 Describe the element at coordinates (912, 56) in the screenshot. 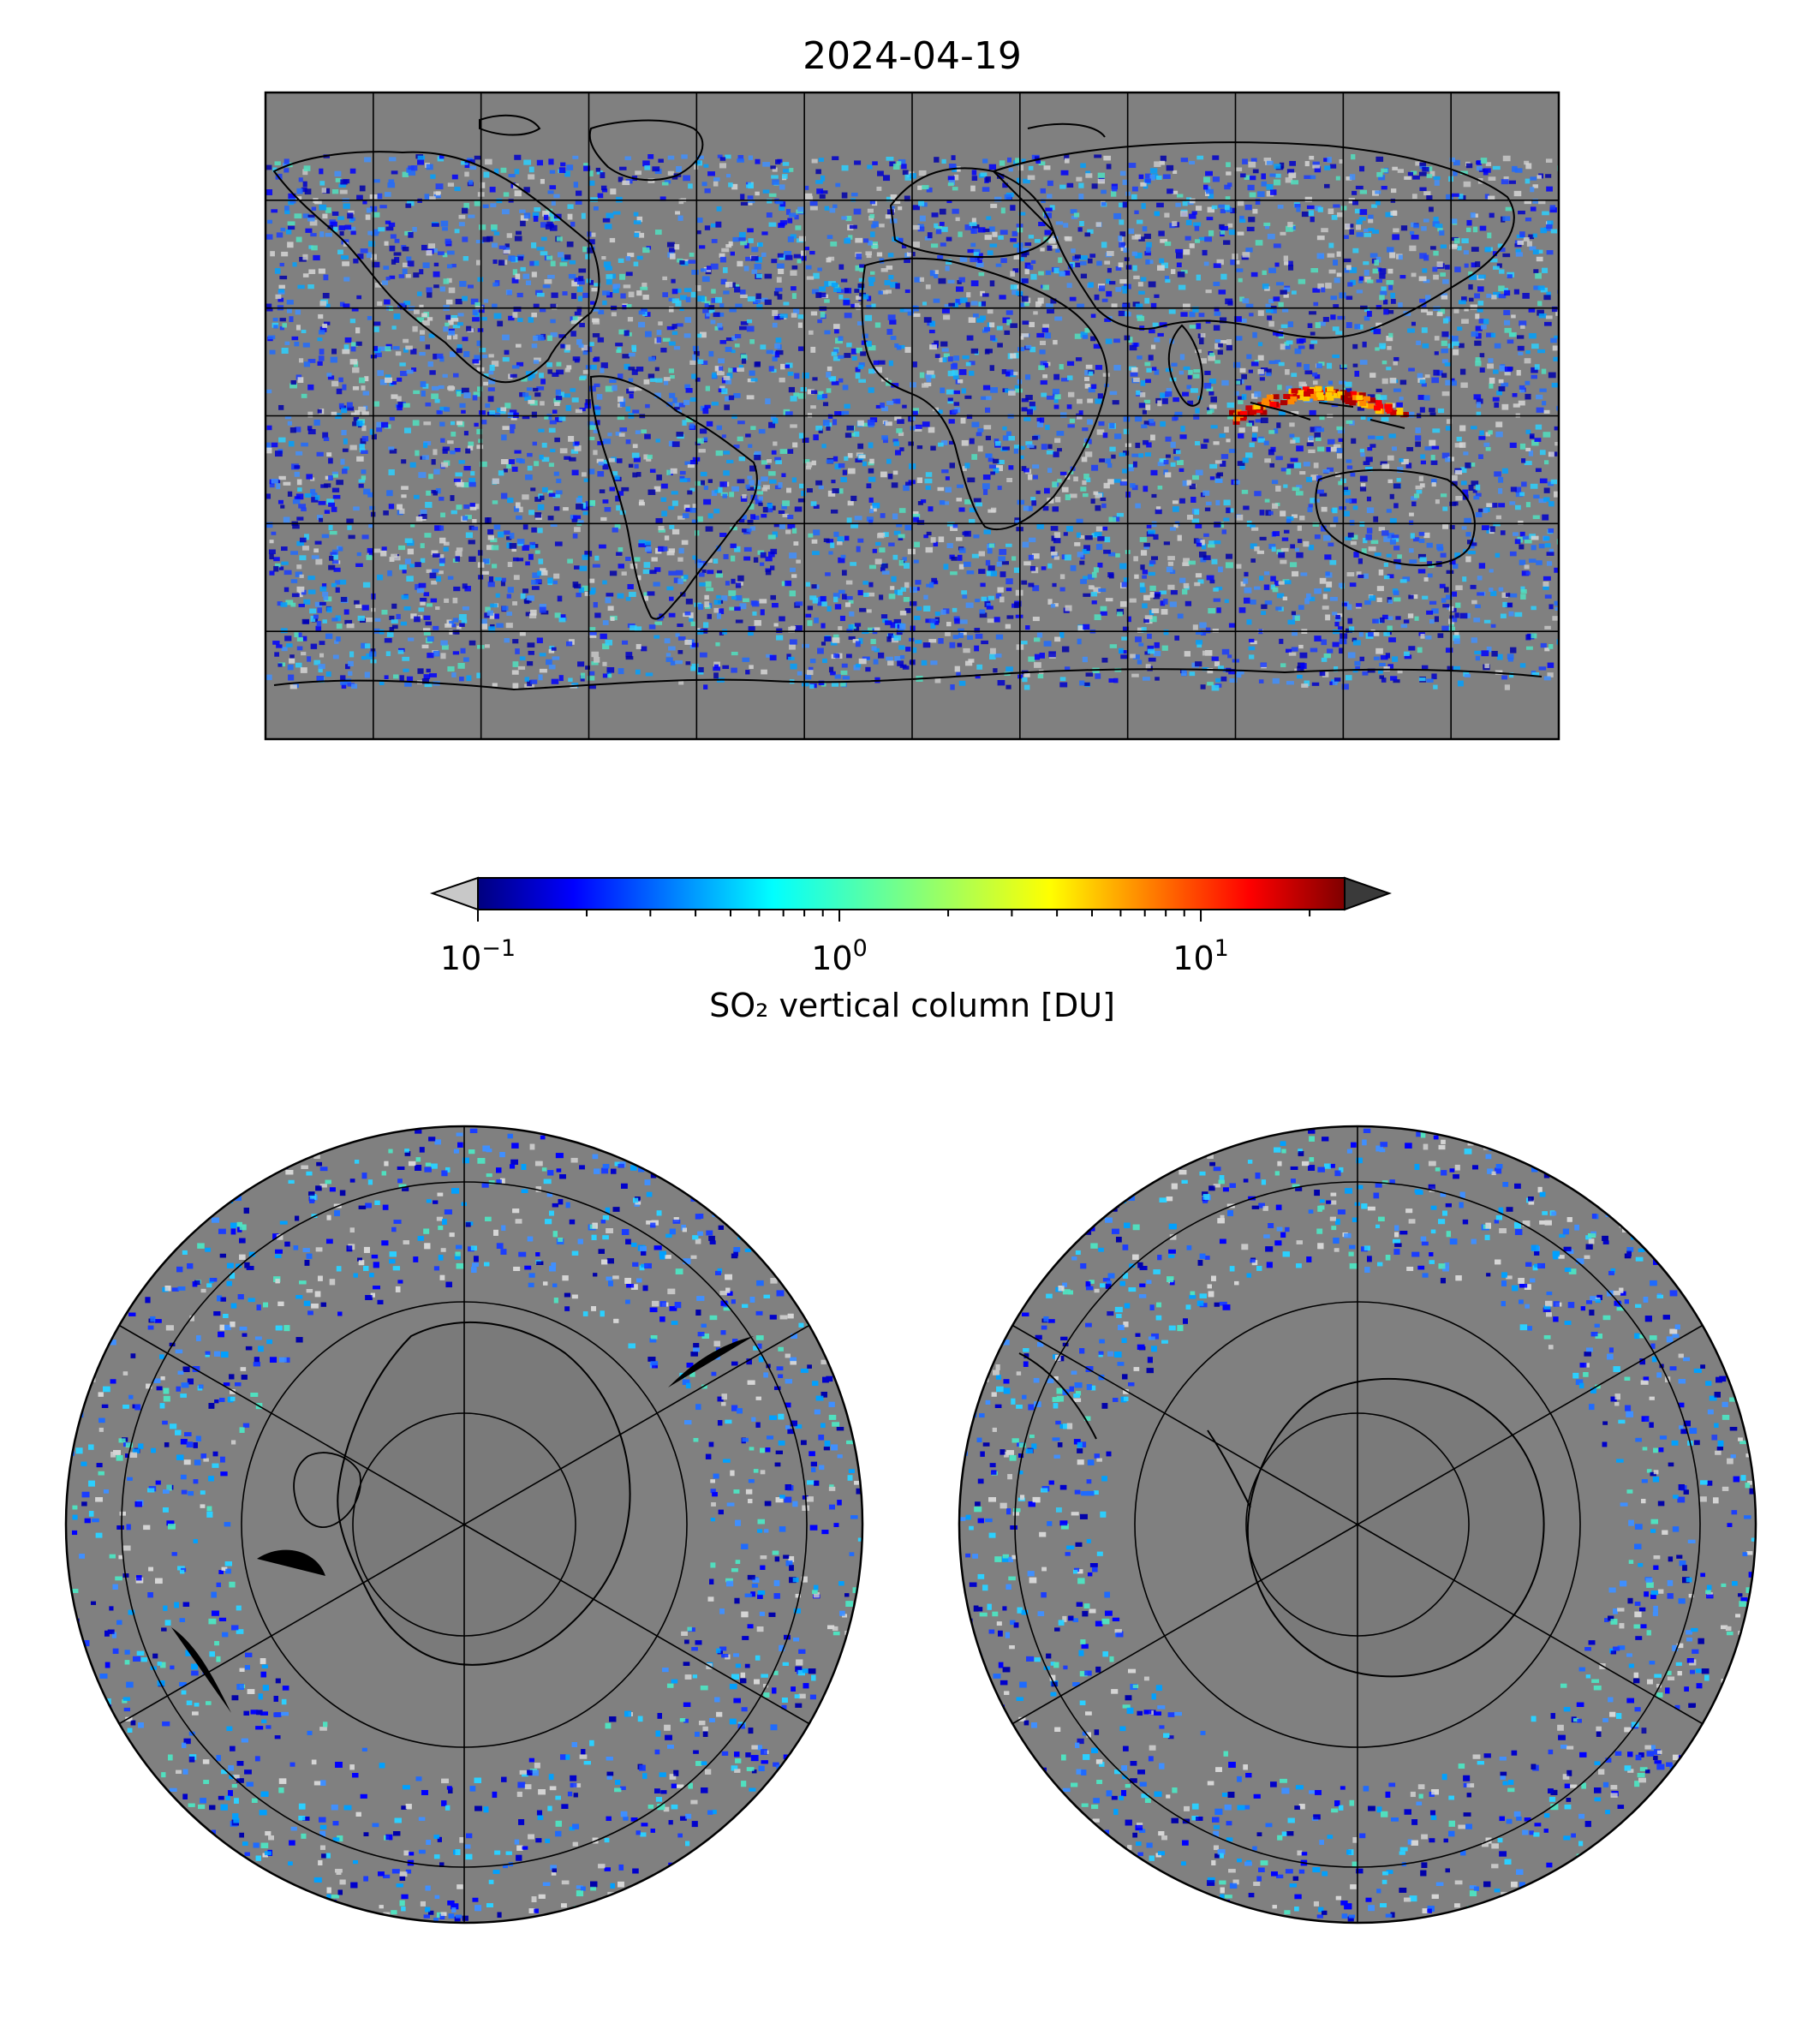

I see `figure-title: 2024-04-19` at that location.